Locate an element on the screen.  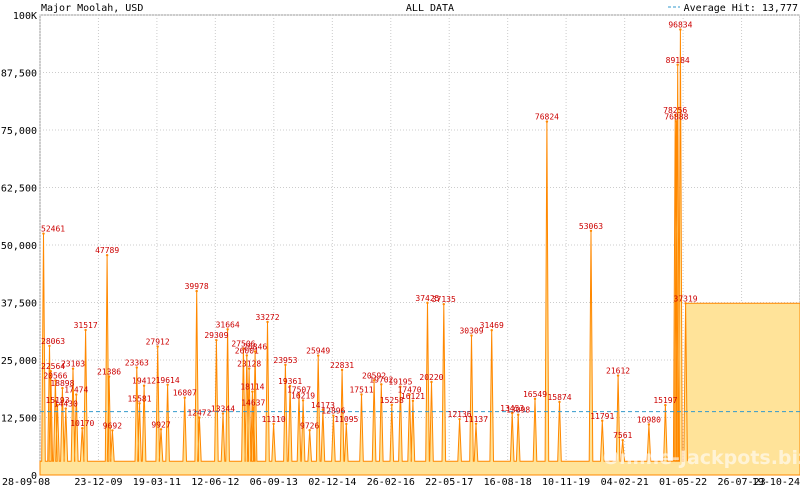
x-tick-label: 01-05-22 is located at coordinates (683, 482).